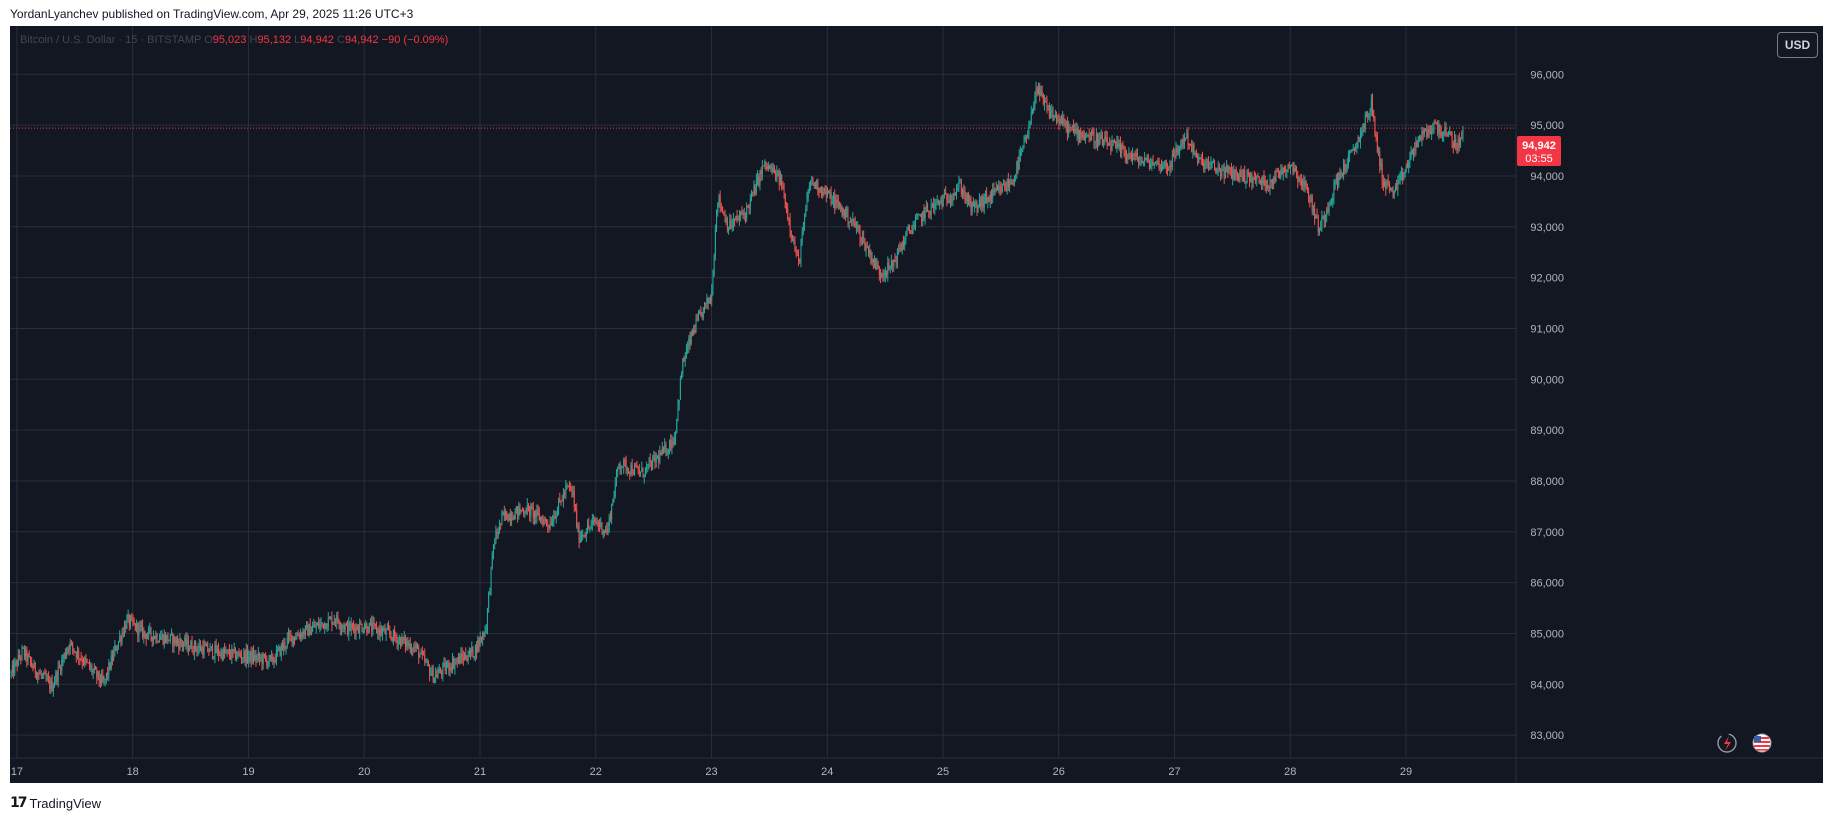  I want to click on x-tick-label: 29, so click(1406, 772).